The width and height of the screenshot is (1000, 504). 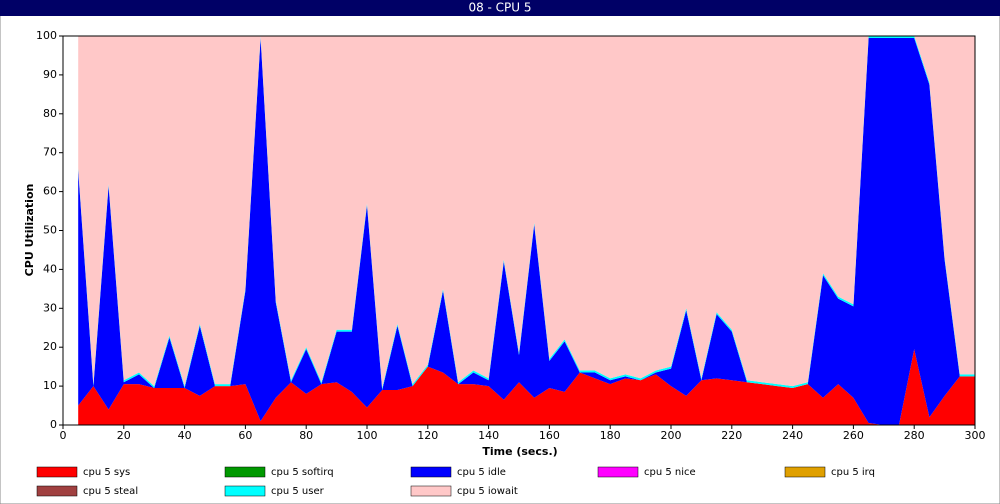 What do you see at coordinates (63, 435) in the screenshot?
I see `x-tick-label: 0` at bounding box center [63, 435].